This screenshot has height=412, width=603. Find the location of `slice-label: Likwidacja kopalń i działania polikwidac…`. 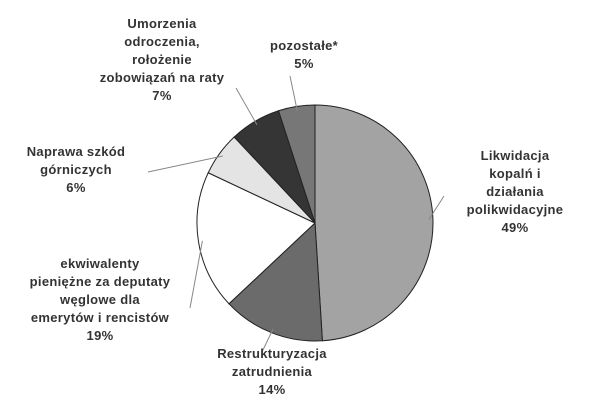

slice-label: Likwidacja kopalń i działania polikwidac… is located at coordinates (515, 192).